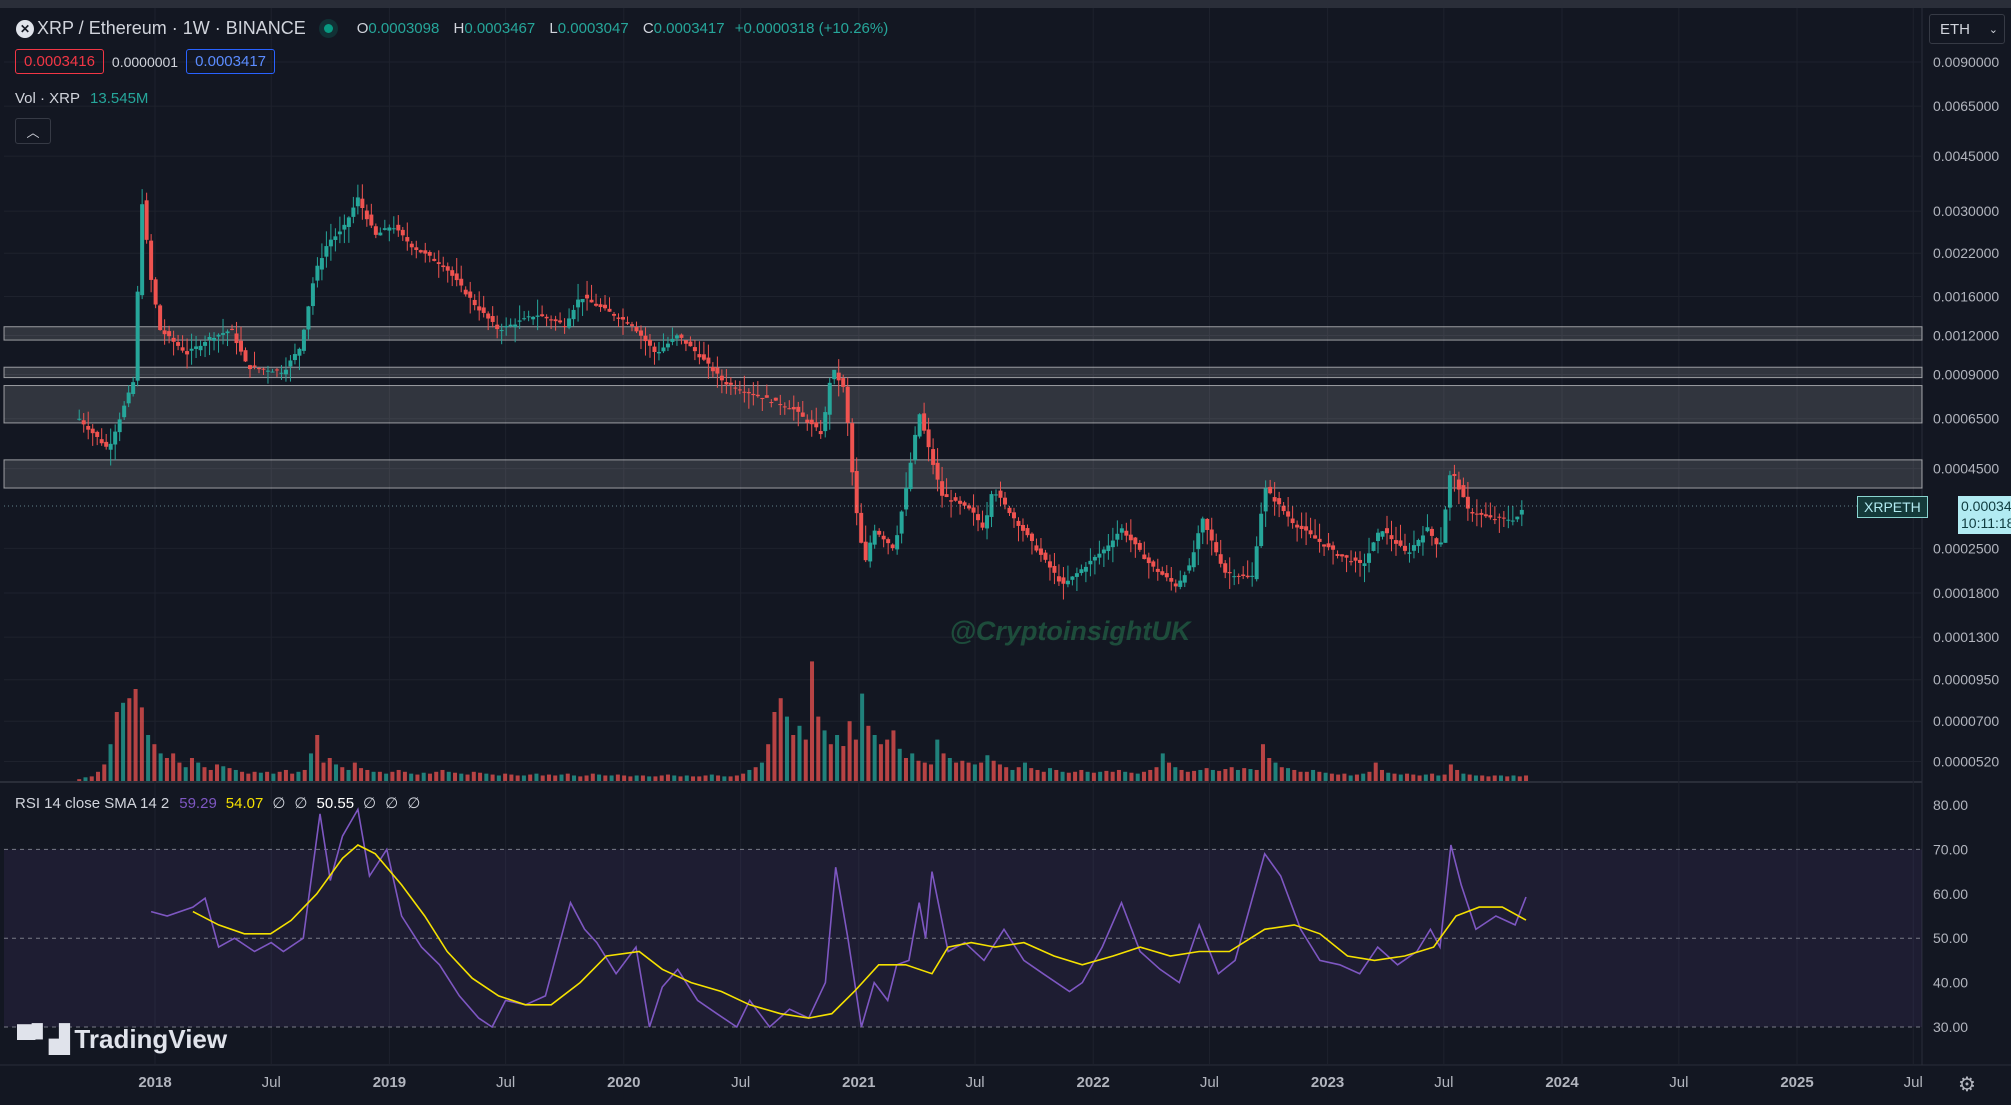  Describe the element at coordinates (230, 61) in the screenshot. I see `buy-button: 0.0003417` at that location.